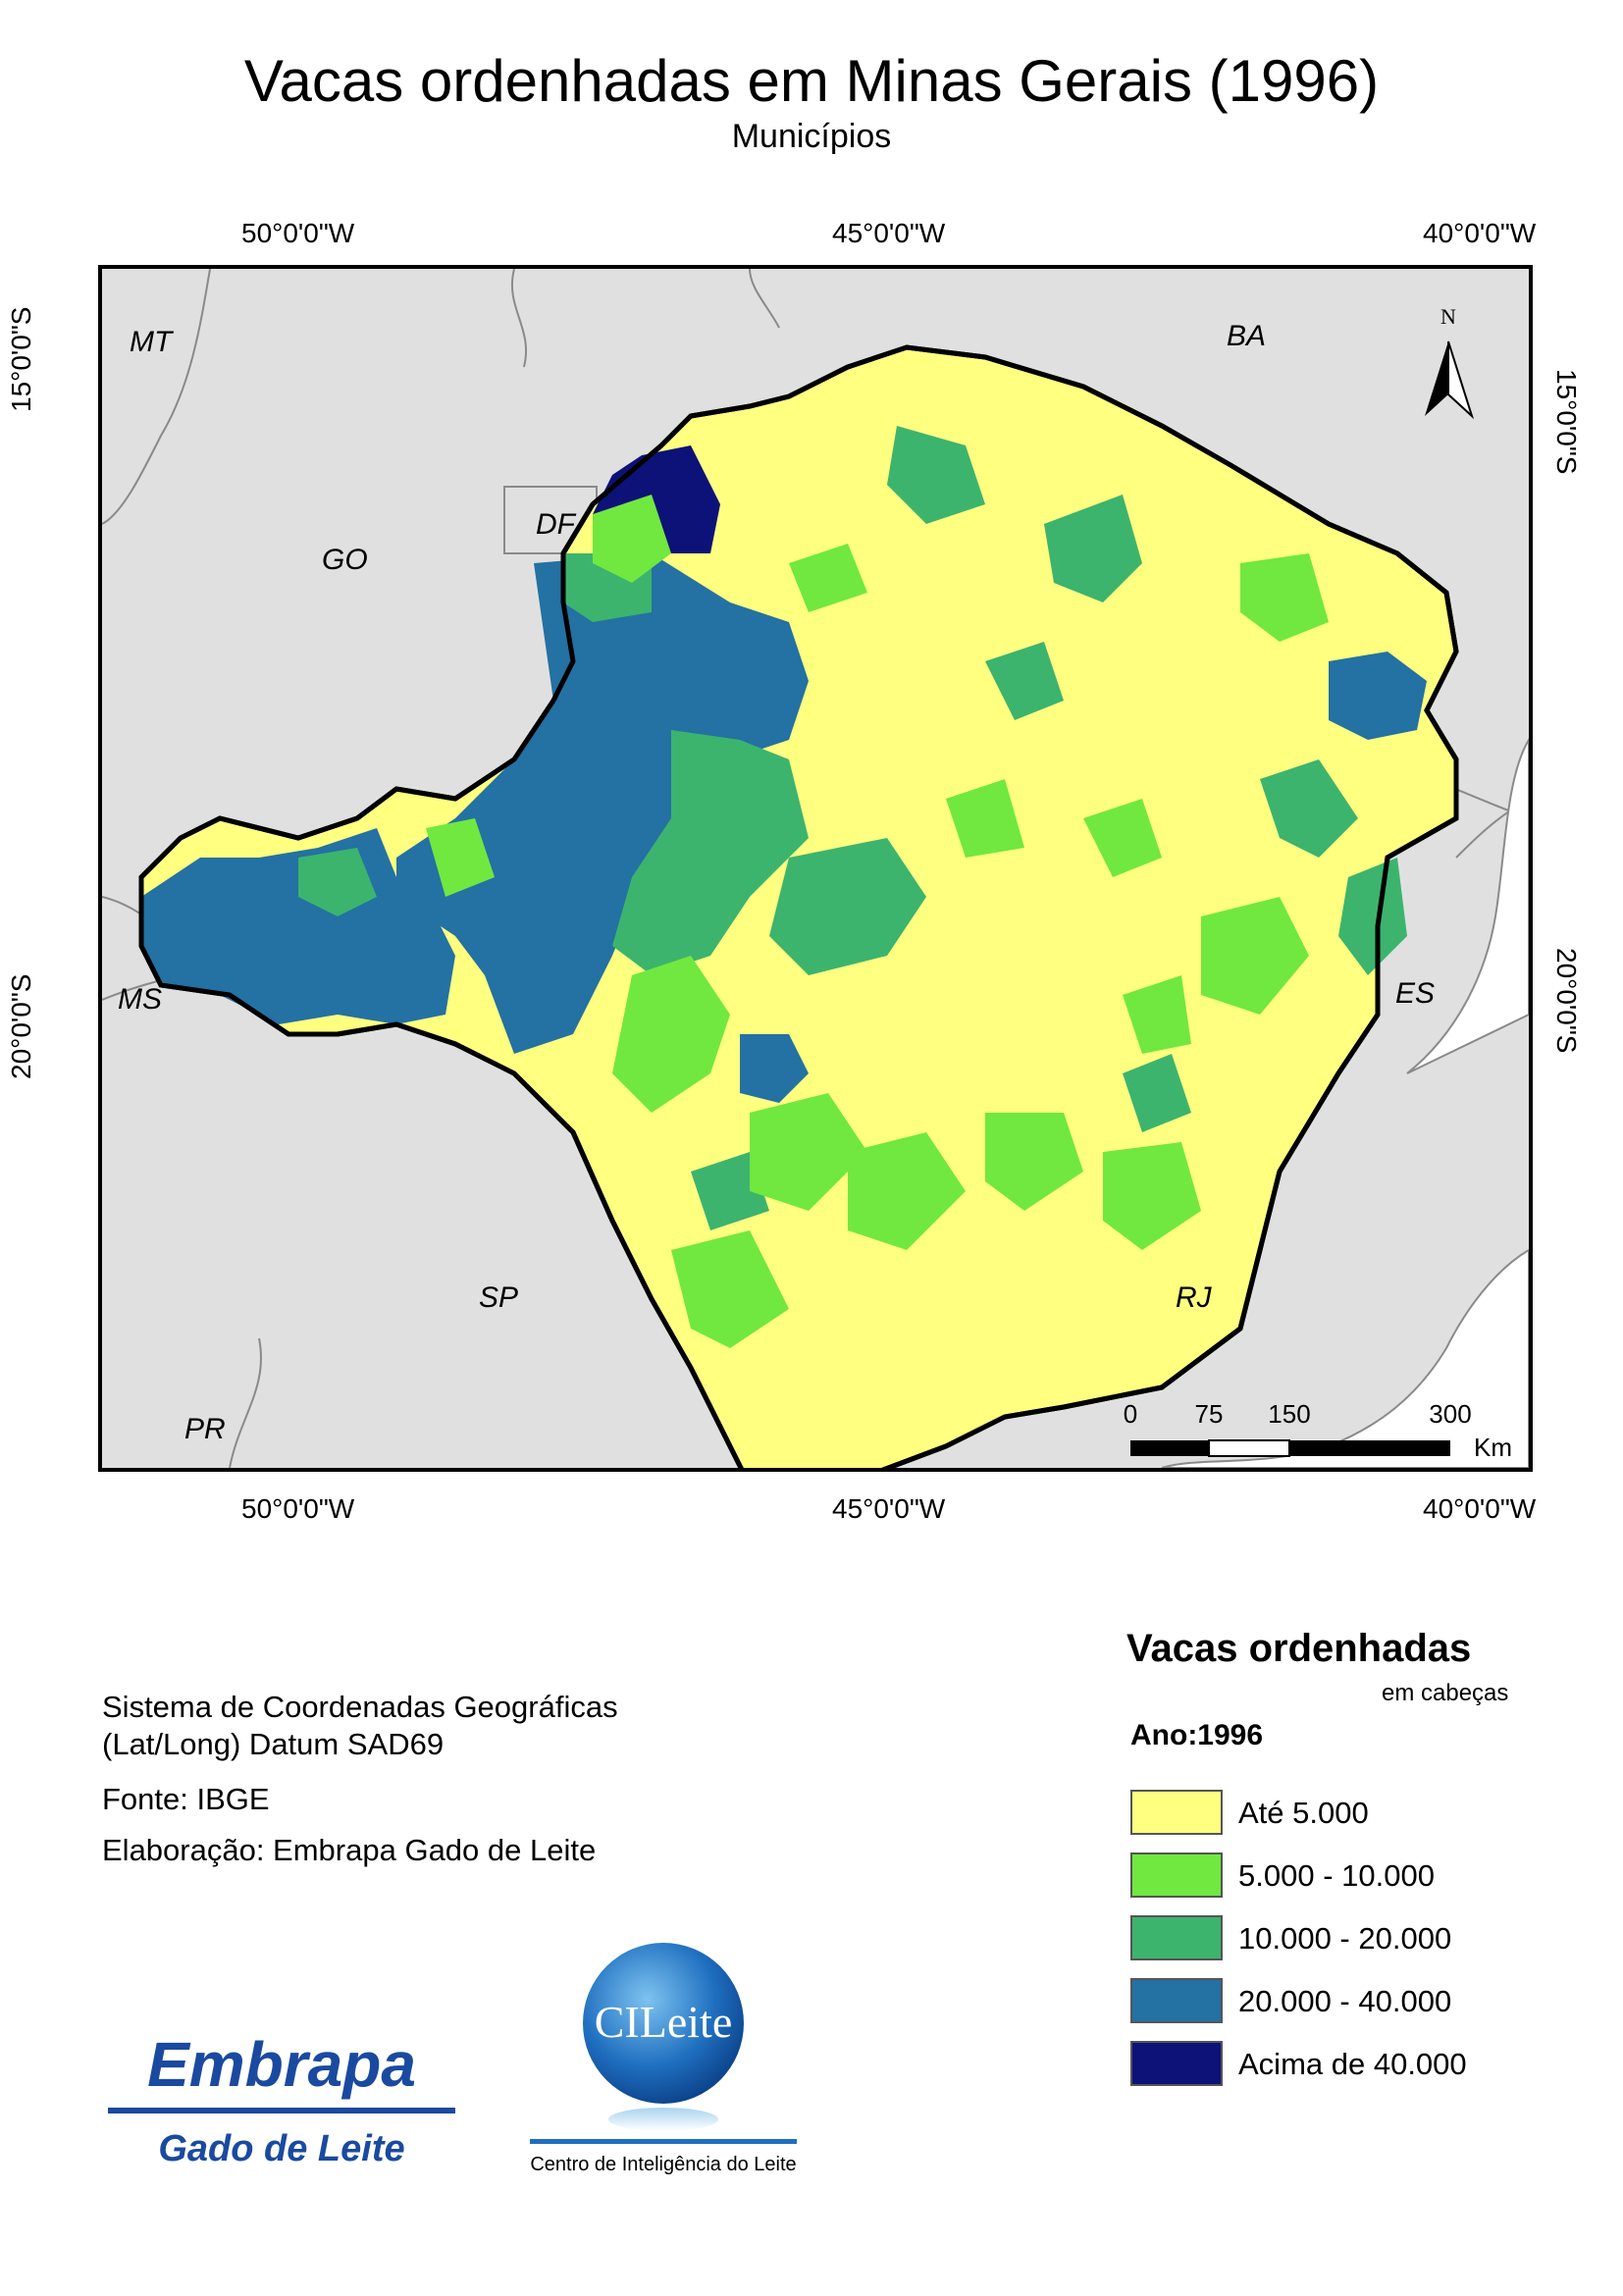 The image size is (1623, 2296). I want to click on state-label-ba: BA, so click(1246, 336).